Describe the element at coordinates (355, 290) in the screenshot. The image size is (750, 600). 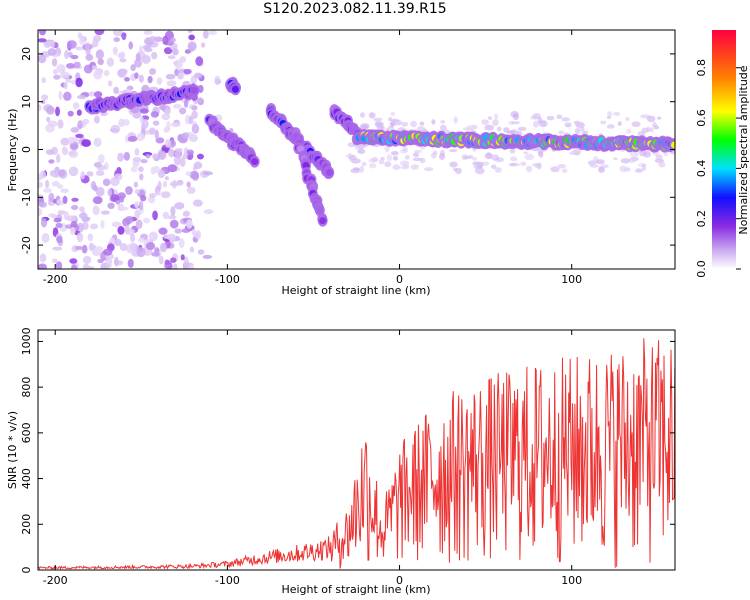
I see `spectrogram-x-label: Height of straight line (km)` at that location.